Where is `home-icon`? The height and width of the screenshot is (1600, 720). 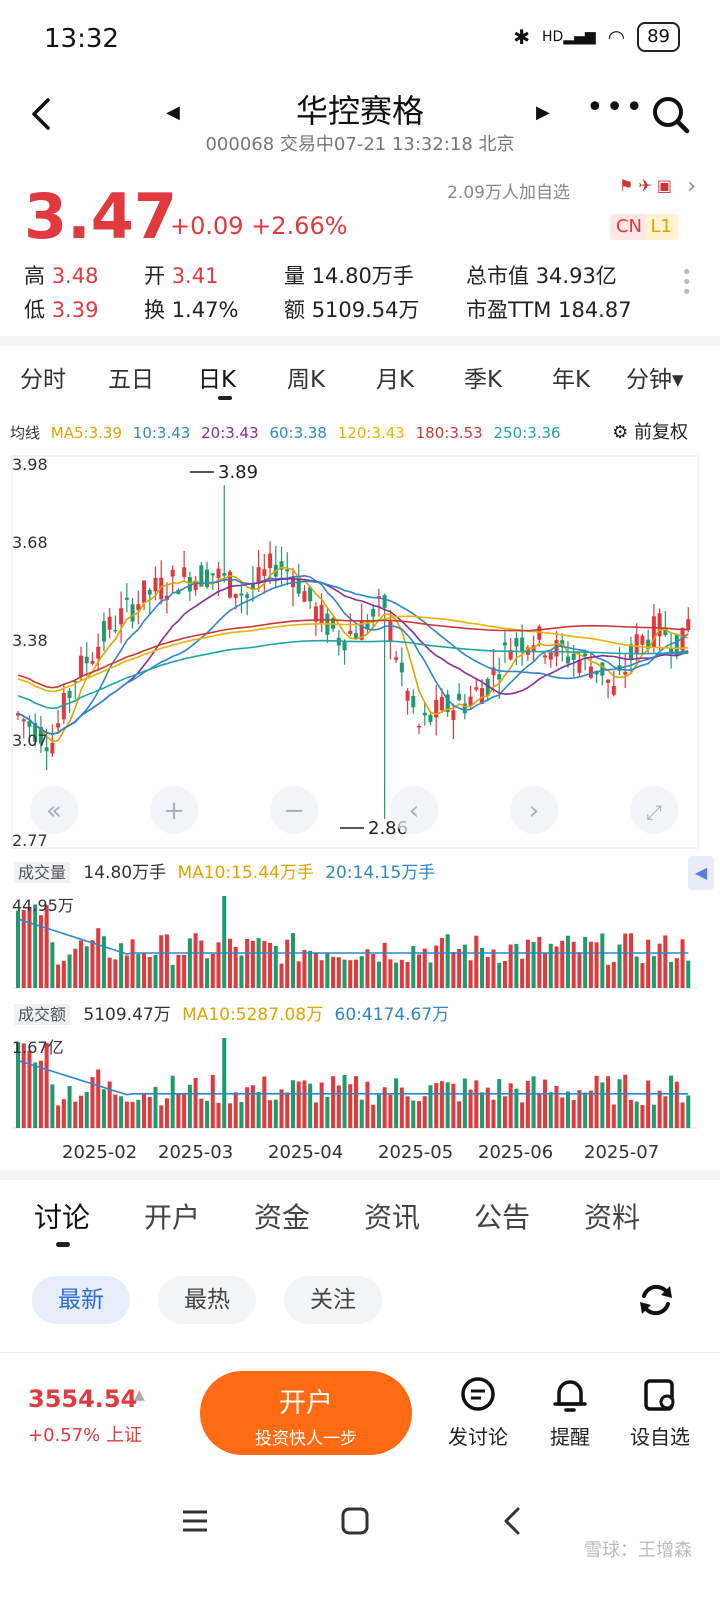
home-icon is located at coordinates (355, 1521).